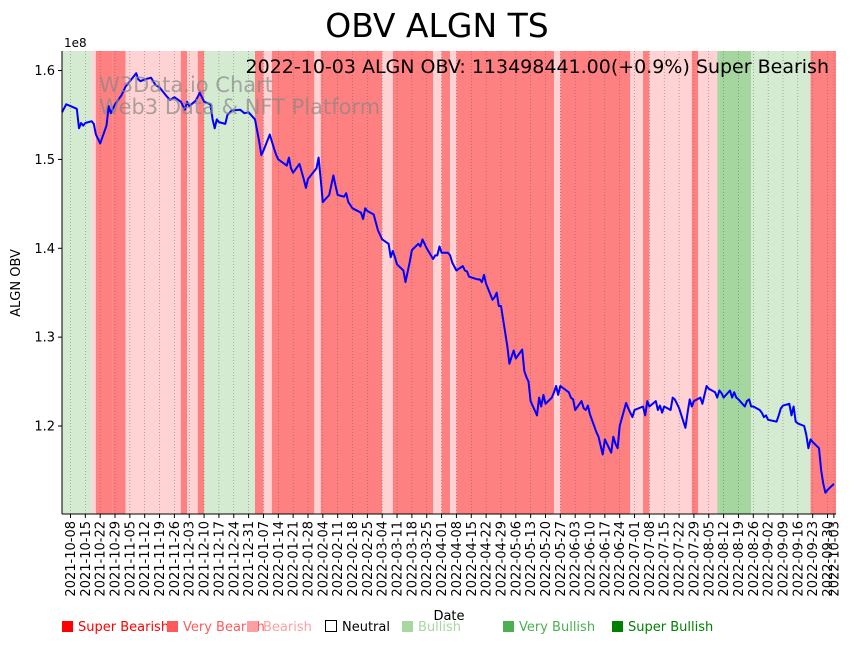 This screenshot has height=646, width=855. Describe the element at coordinates (546, 559) in the screenshot. I see `x-tick-label: 2022-05-20` at that location.